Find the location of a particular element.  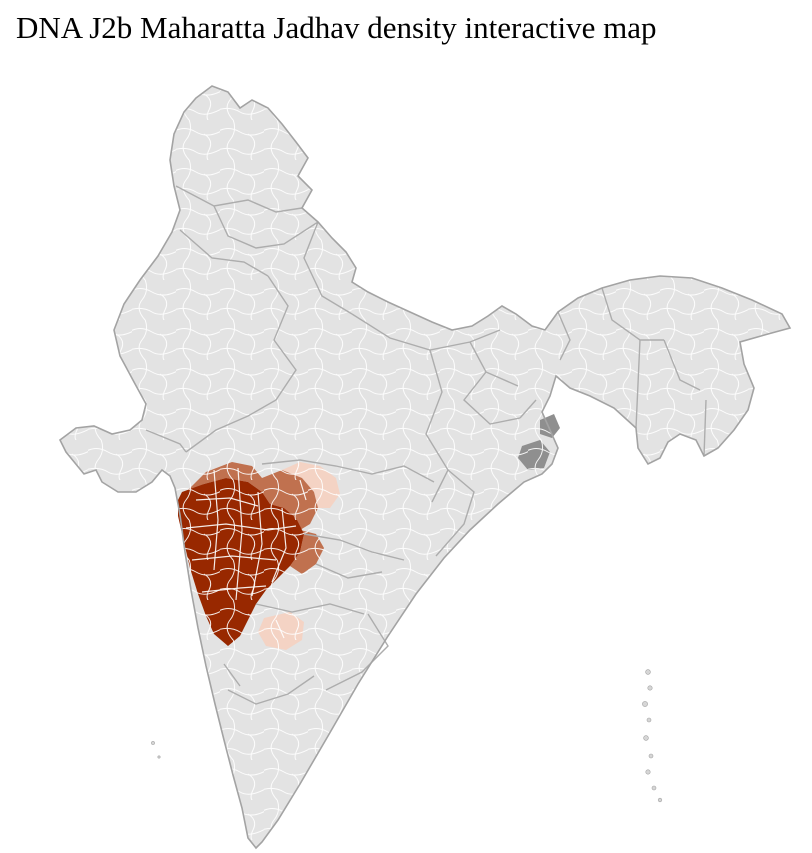

lakshadweep-islands is located at coordinates (156, 750).